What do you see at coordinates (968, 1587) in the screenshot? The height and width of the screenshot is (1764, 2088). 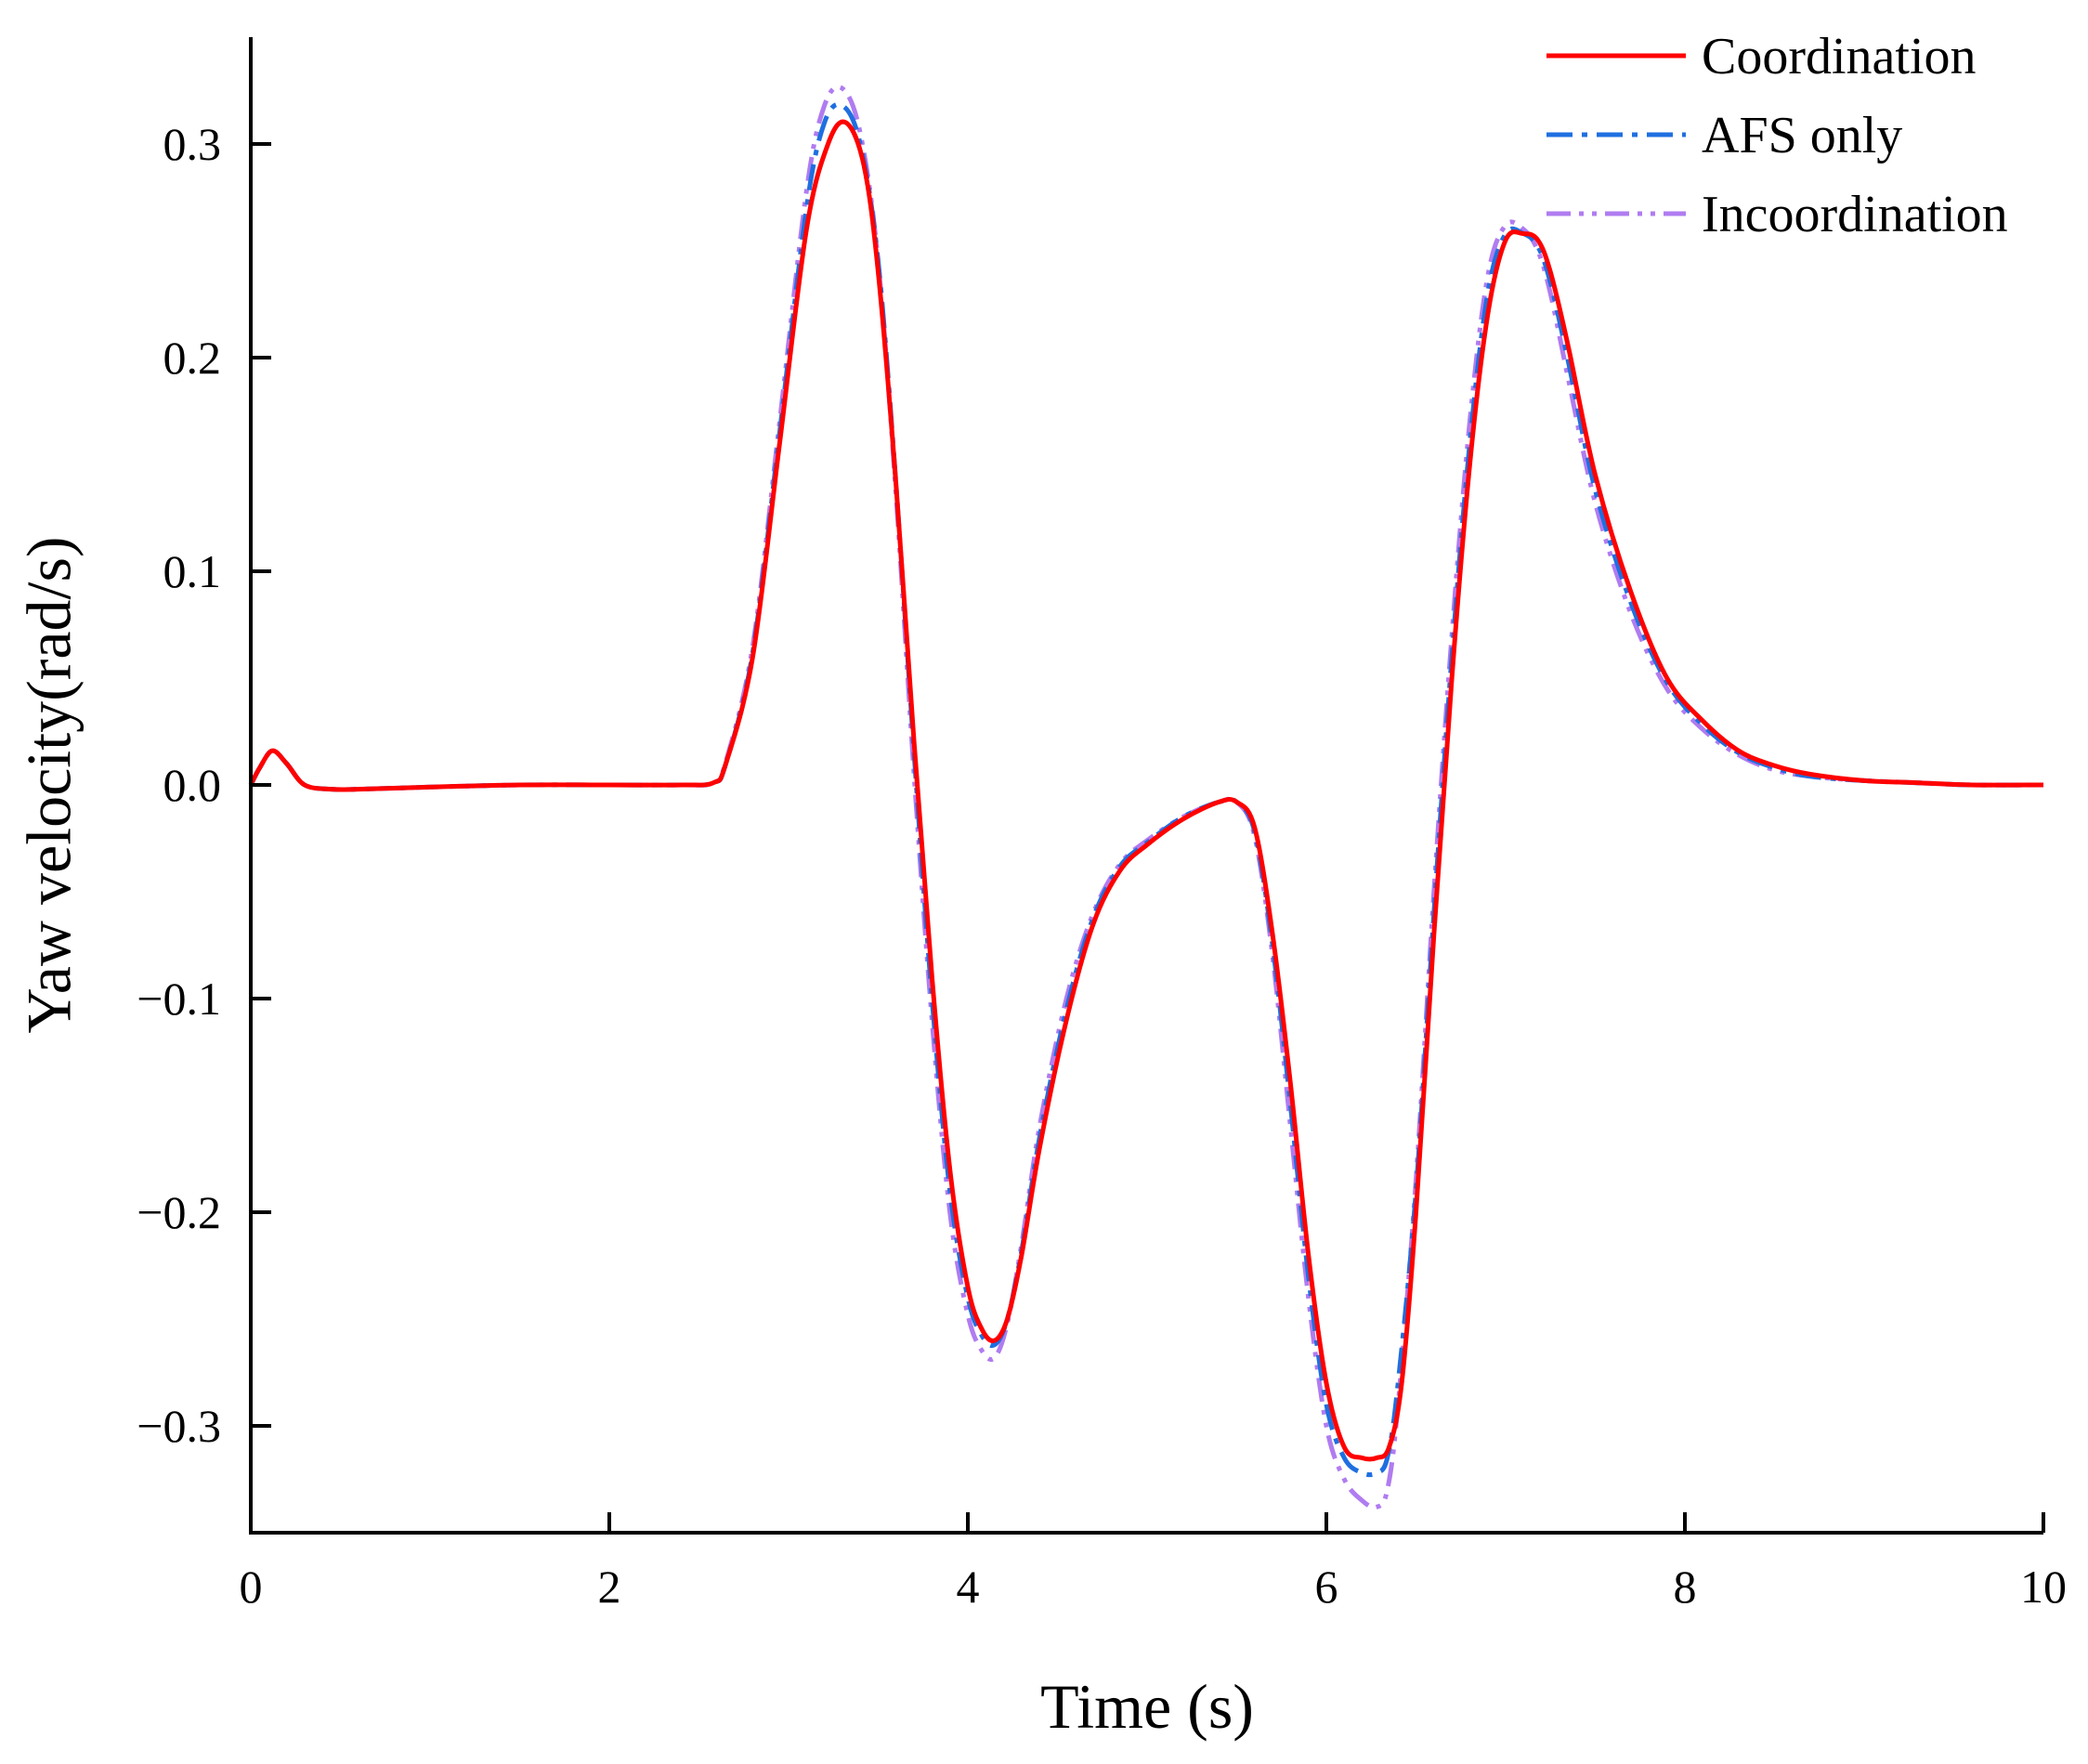 I see `x-tick-label: 4` at bounding box center [968, 1587].